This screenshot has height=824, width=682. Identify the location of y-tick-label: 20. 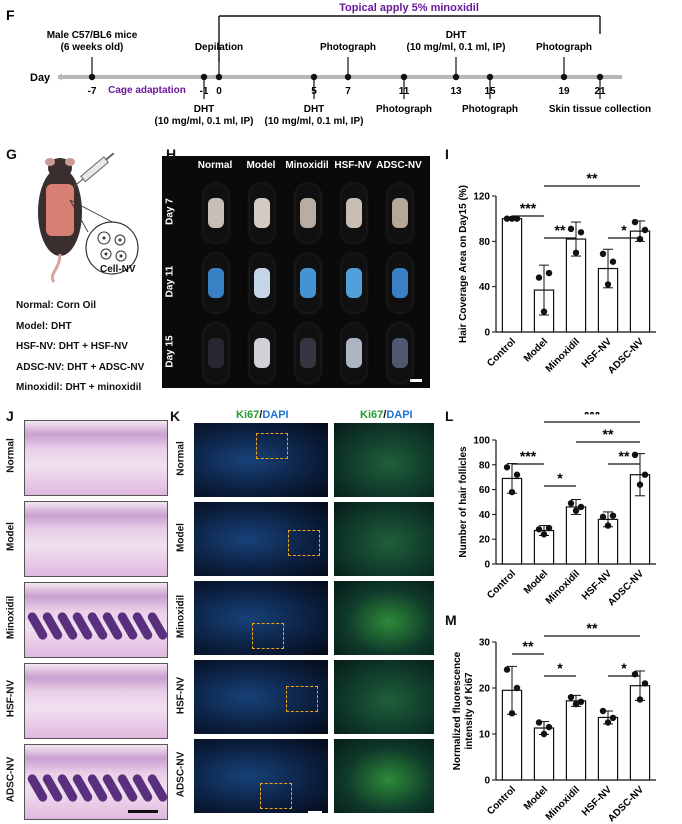
(485, 540).